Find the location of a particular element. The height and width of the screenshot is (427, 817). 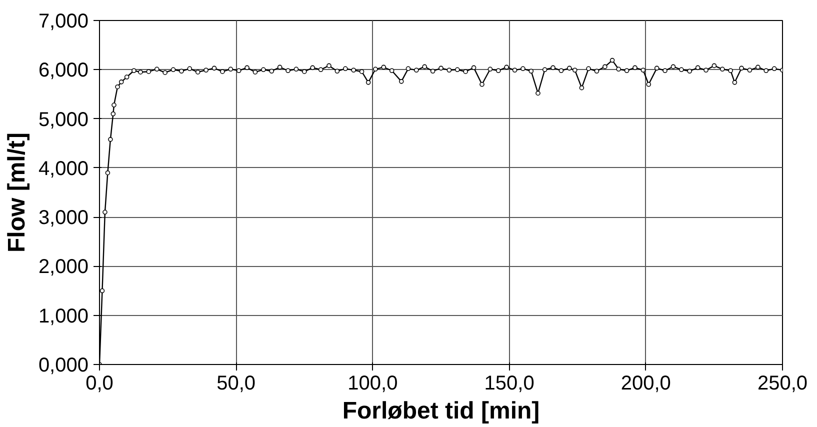

x-tick-label: 50,0 is located at coordinates (236, 383).